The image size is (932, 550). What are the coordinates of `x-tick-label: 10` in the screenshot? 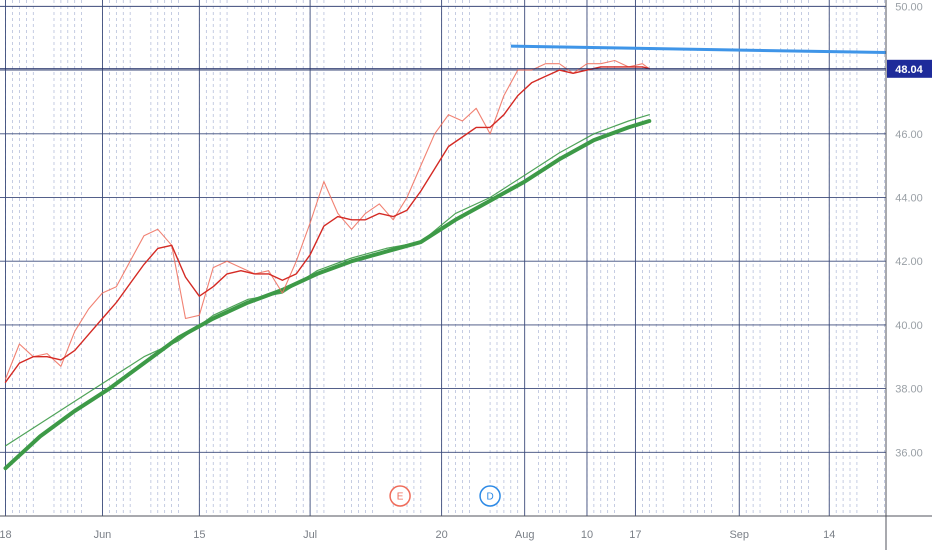 It's located at (587, 535).